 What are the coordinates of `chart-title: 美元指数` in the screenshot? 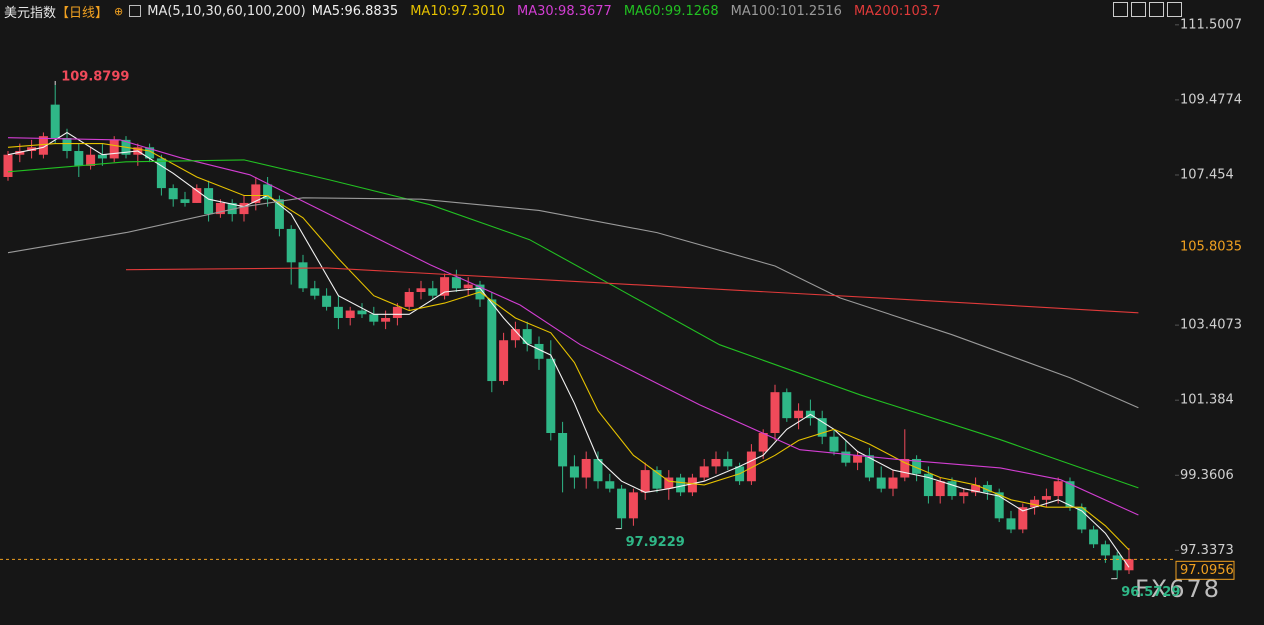 It's located at (30, 13).